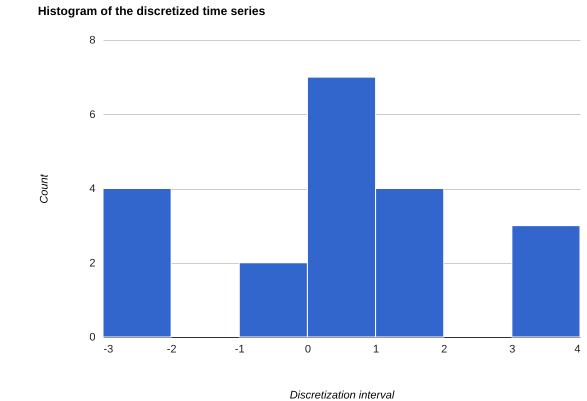  Describe the element at coordinates (512, 350) in the screenshot. I see `x-tick-label: 3` at that location.